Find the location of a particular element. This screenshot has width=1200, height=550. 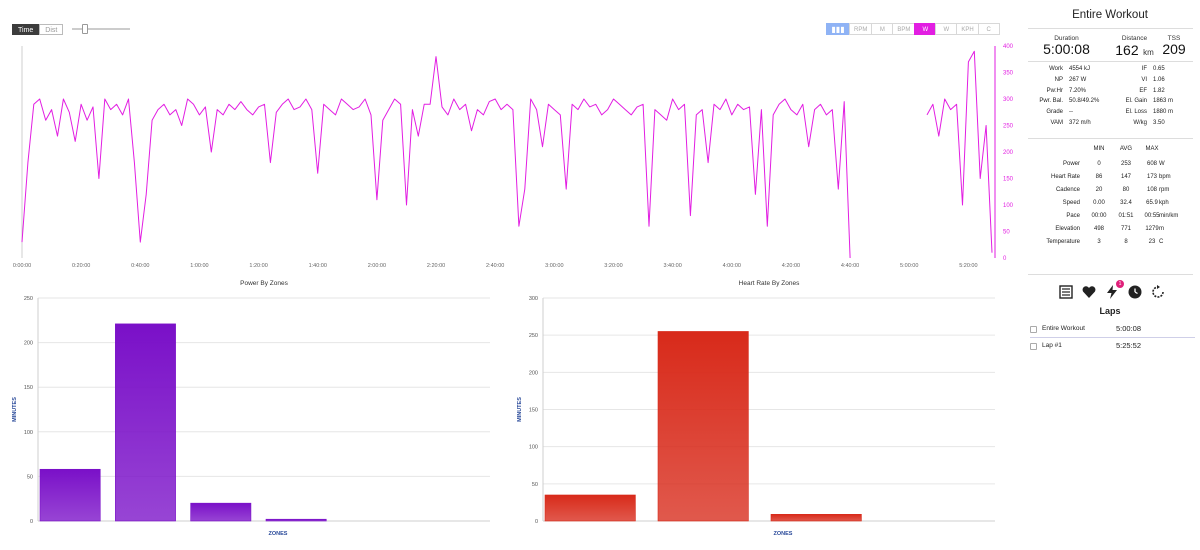

stat-label: EF is located at coordinates (1143, 90).